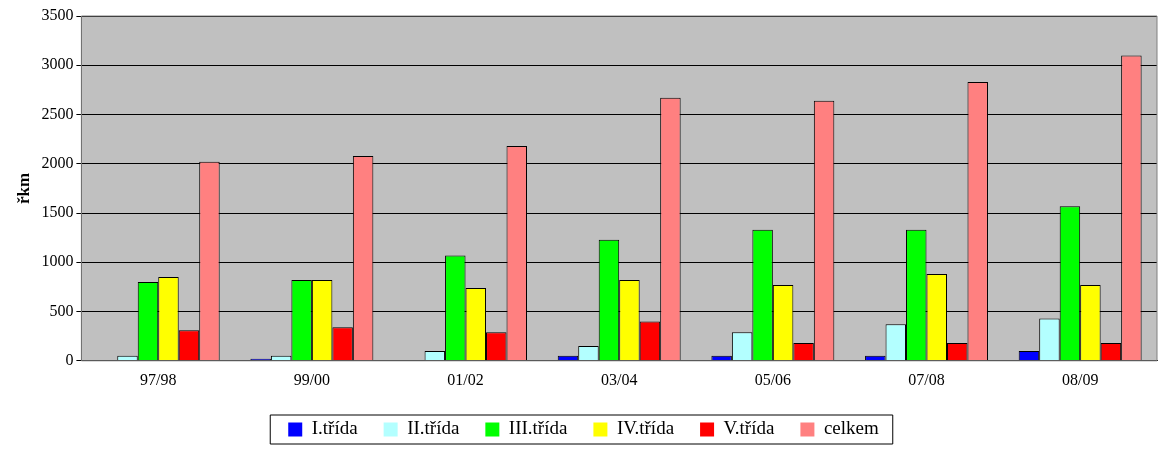 The image size is (1161, 453). What do you see at coordinates (312, 379) in the screenshot?
I see `x-tick-label: 99/00` at bounding box center [312, 379].